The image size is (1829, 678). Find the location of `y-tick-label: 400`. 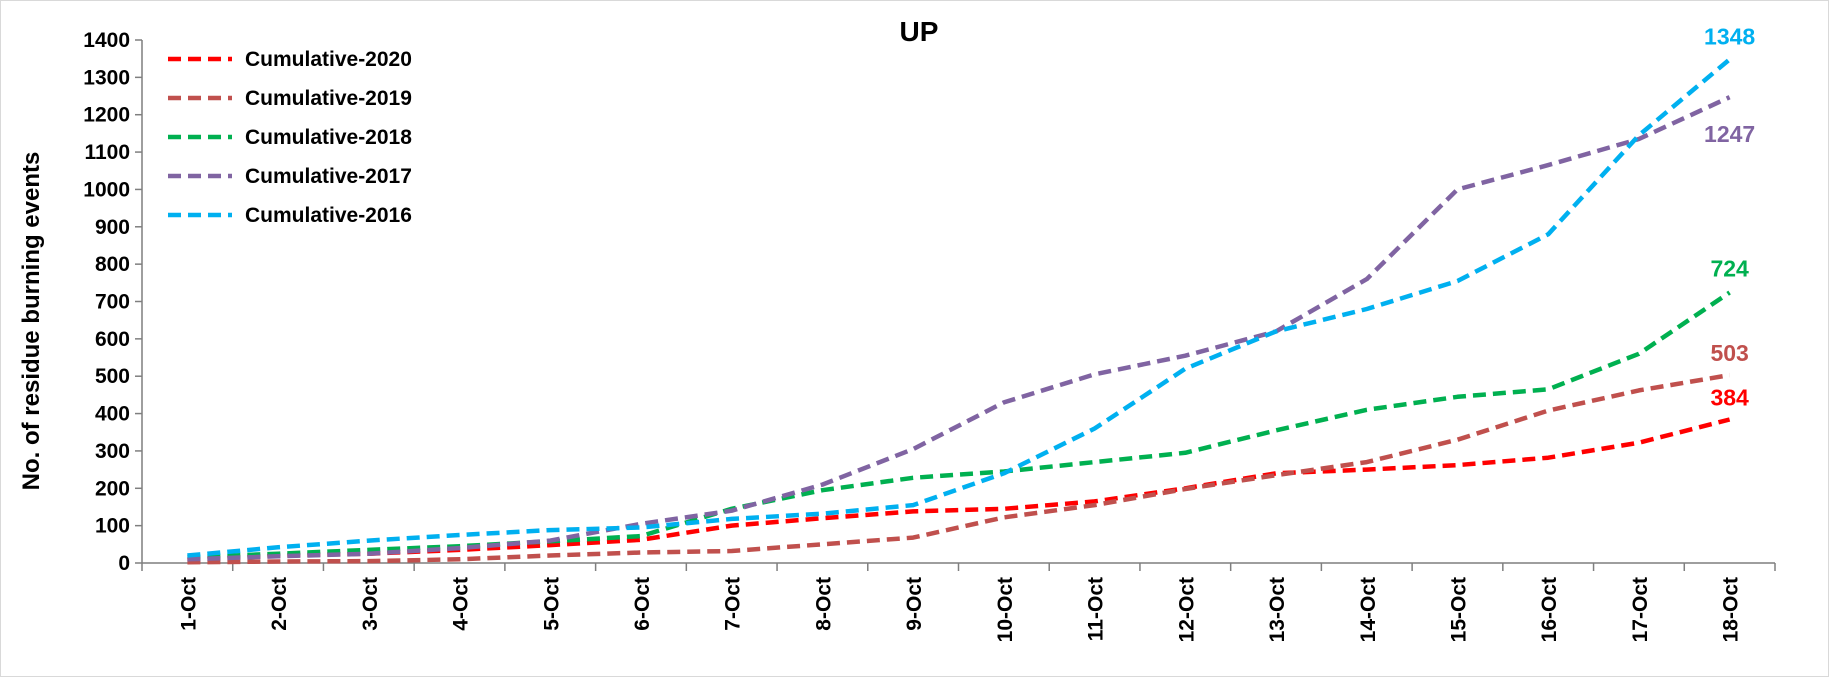

y-tick-label: 400 is located at coordinates (112, 414).